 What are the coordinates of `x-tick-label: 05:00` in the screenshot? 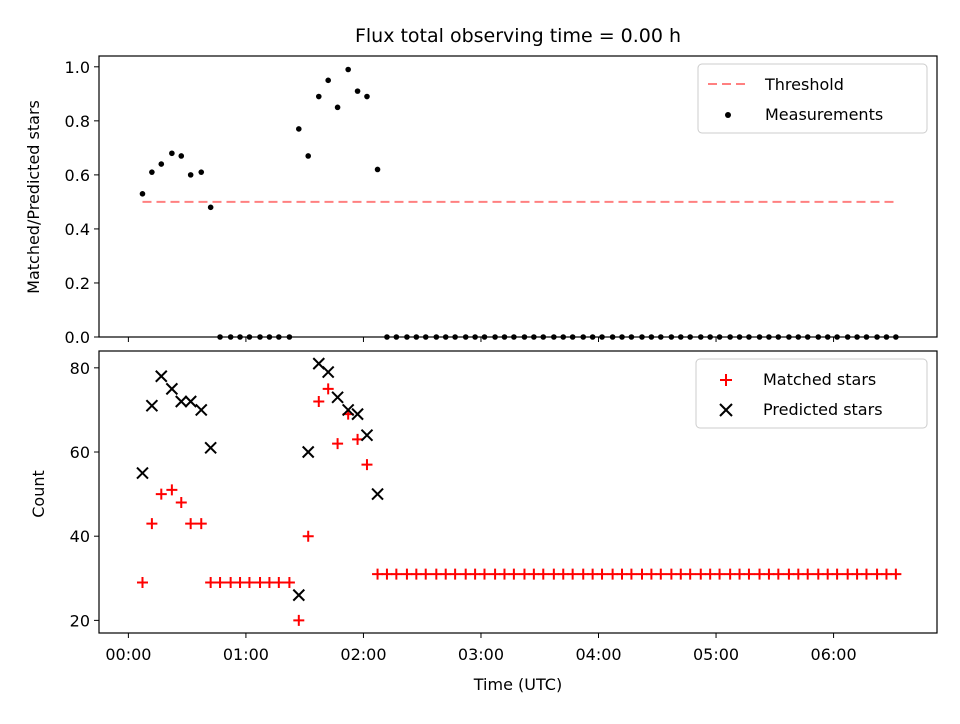 It's located at (716, 654).